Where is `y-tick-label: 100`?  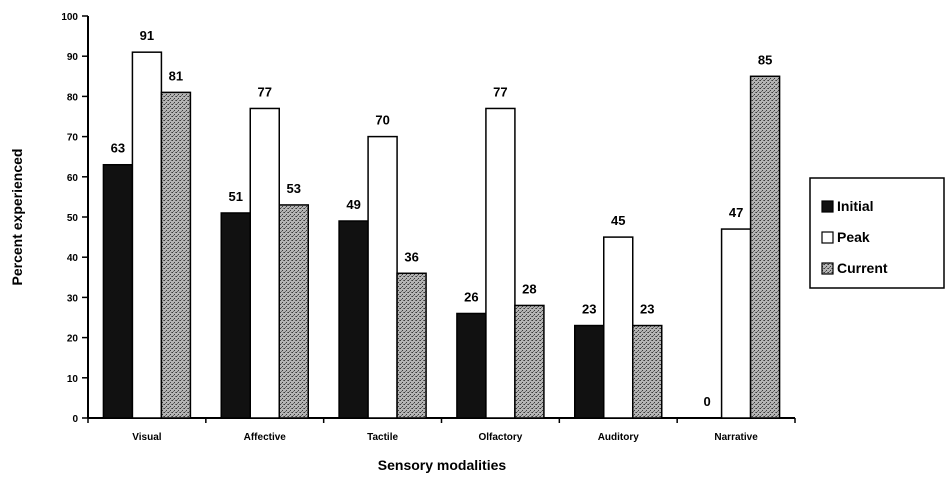
y-tick-label: 100 is located at coordinates (69, 17).